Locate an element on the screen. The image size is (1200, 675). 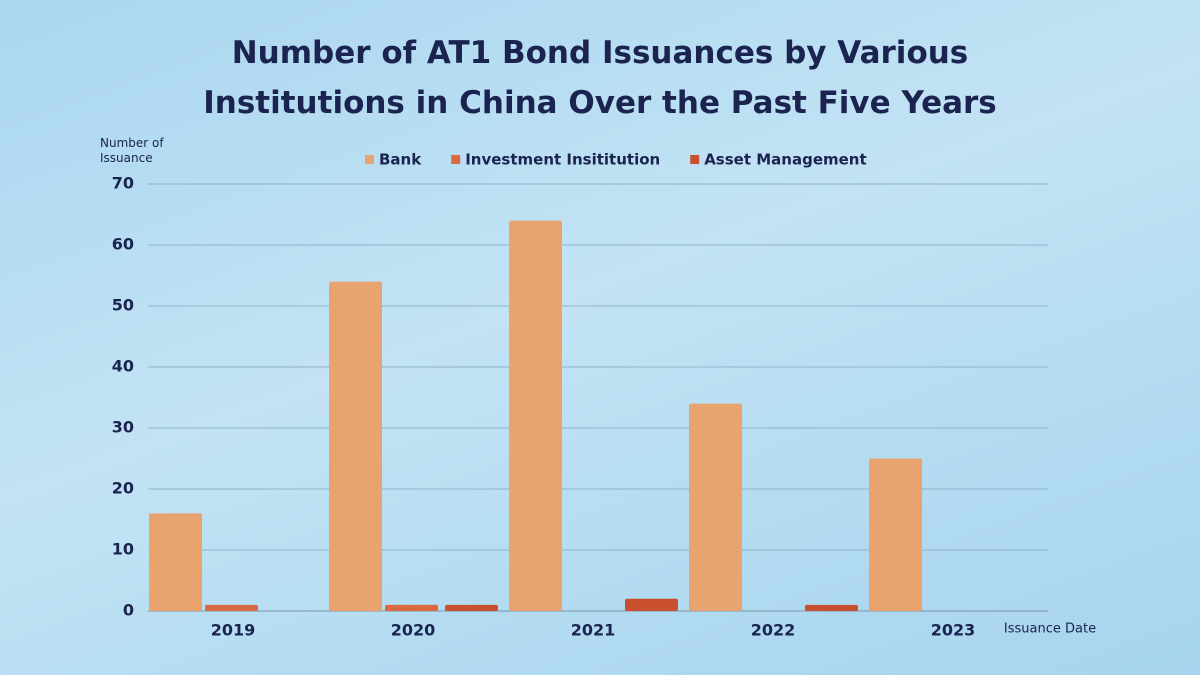
x-tick-label: 2020 is located at coordinates (413, 630).